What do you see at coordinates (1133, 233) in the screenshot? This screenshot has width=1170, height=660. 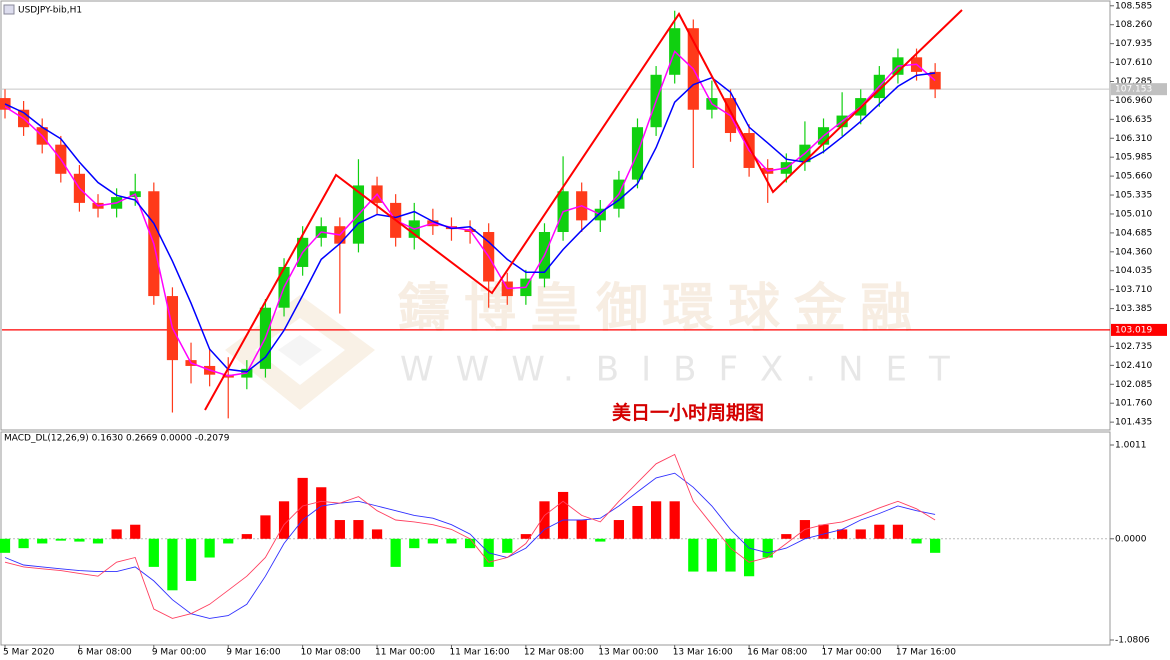 I see `y-tick-label: 104.685` at bounding box center [1133, 233].